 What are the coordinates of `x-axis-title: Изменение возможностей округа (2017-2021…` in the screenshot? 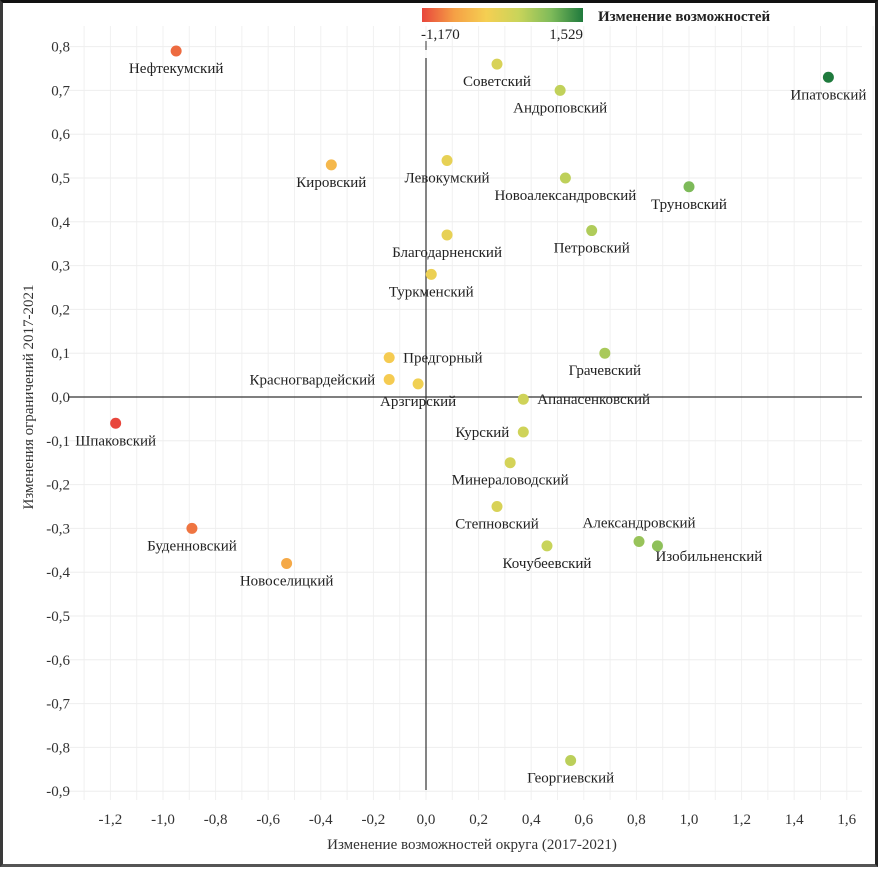 It's located at (472, 845).